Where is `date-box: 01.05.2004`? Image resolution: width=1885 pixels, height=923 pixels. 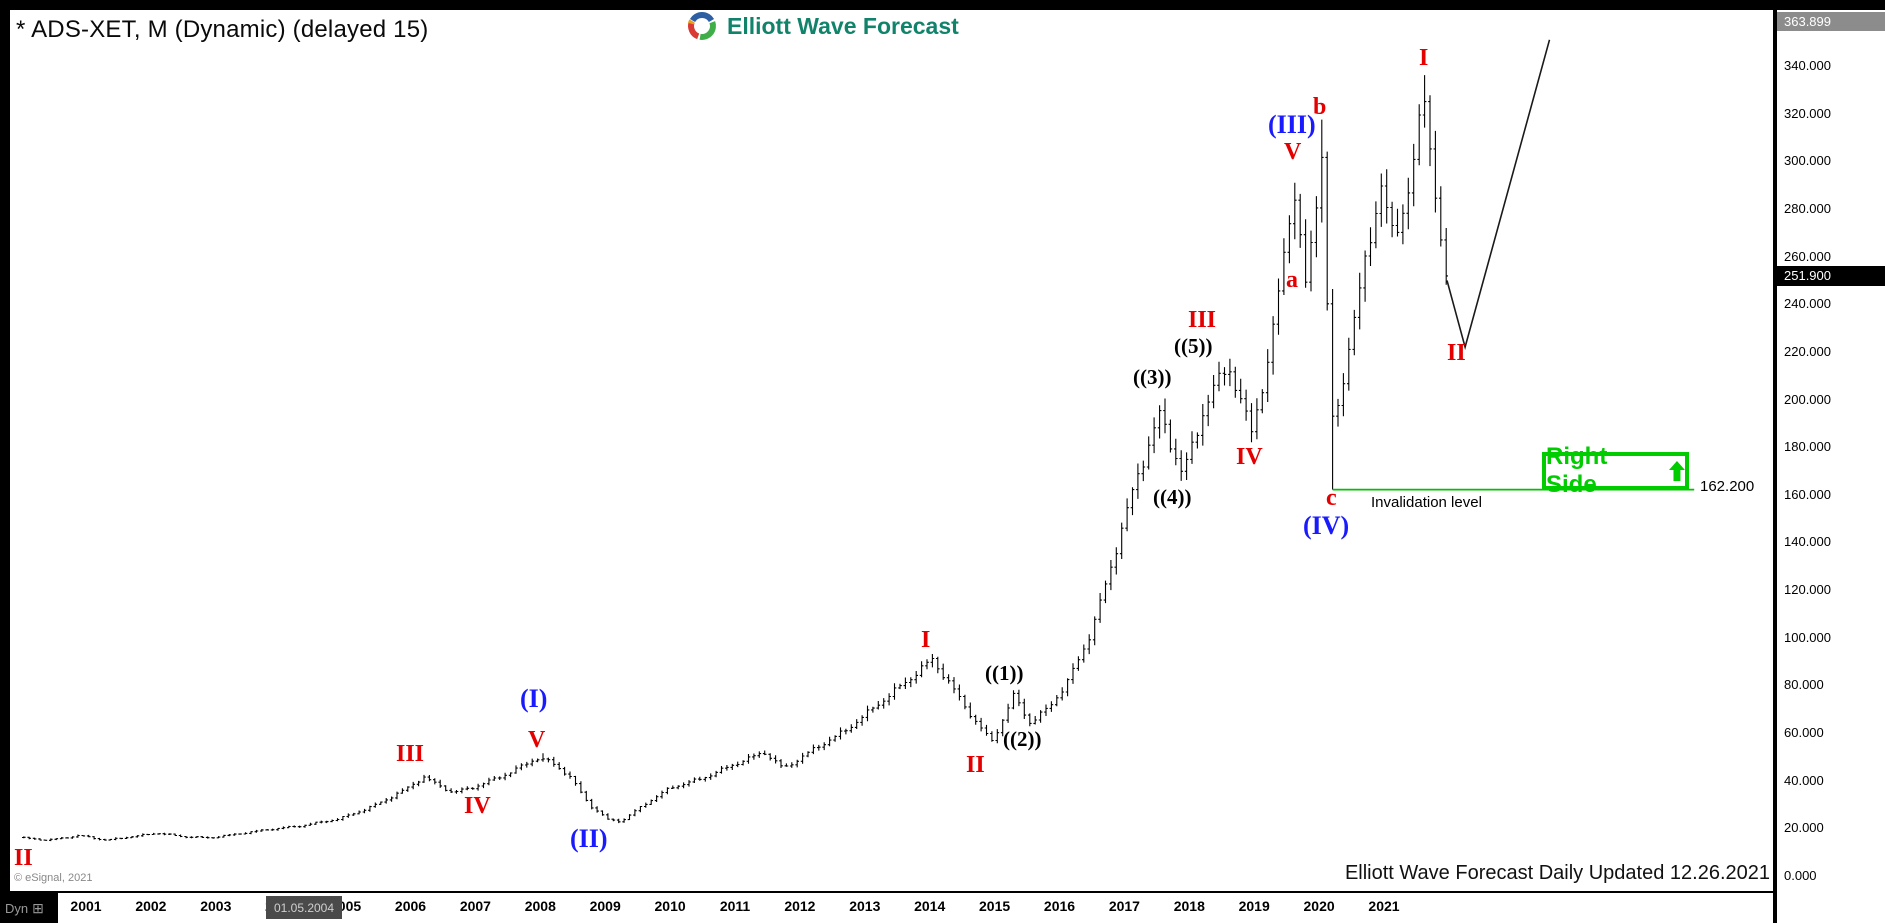 date-box: 01.05.2004 is located at coordinates (304, 907).